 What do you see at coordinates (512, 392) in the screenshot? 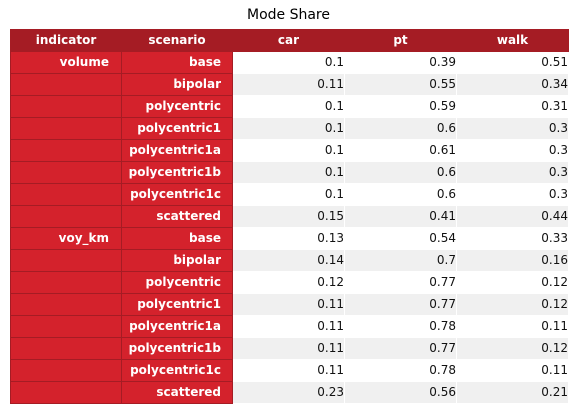
I see `cell-walk: 0.21` at bounding box center [512, 392].